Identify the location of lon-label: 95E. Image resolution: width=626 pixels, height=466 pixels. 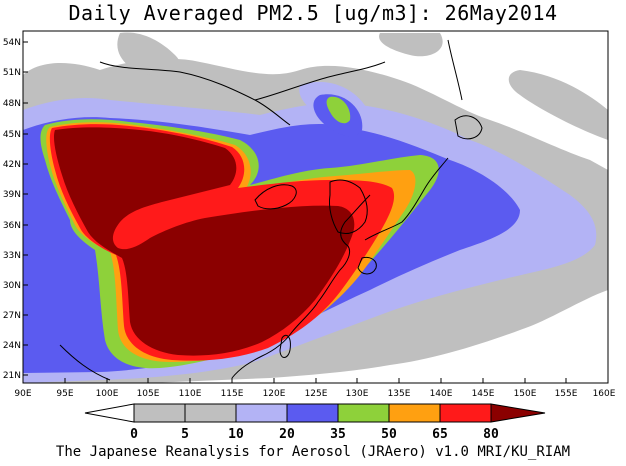
(64, 394).